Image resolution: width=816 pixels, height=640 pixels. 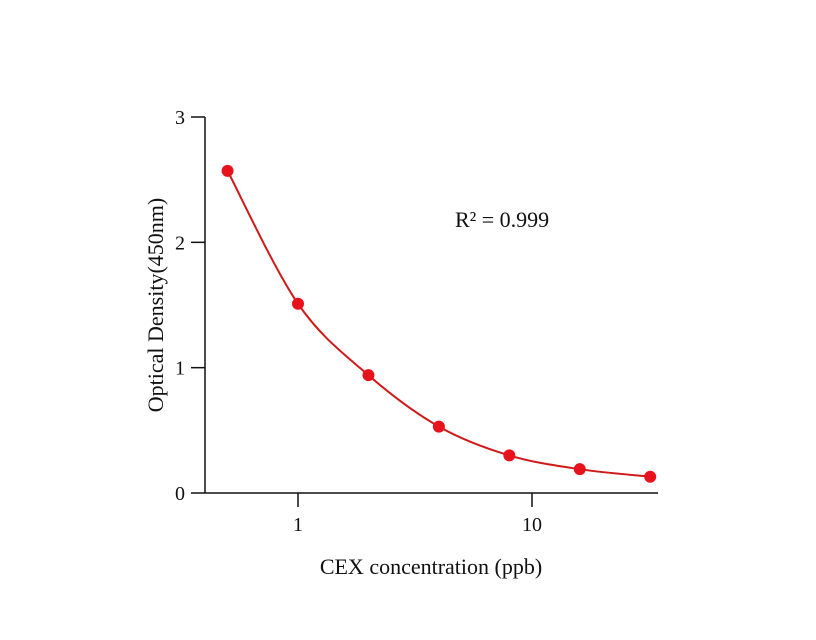 I want to click on y-tick-label: 1, so click(x=180, y=369).